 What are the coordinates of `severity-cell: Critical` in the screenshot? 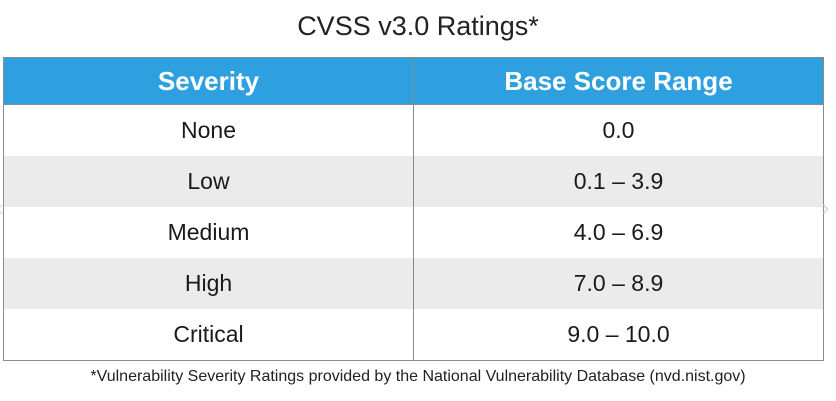 It's located at (208, 335).